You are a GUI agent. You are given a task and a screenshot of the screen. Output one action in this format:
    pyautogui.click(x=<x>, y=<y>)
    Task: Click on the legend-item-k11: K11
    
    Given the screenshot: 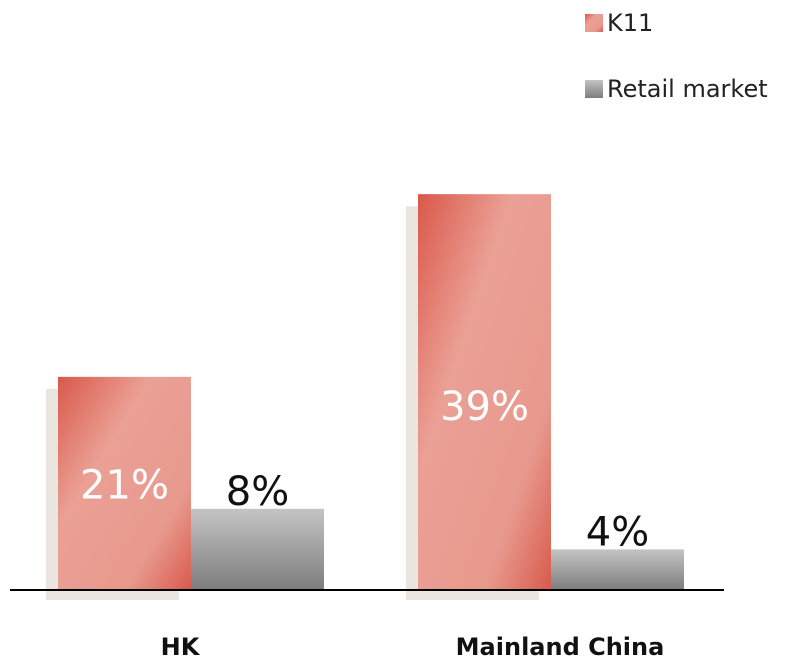 What is the action you would take?
    pyautogui.click(x=619, y=23)
    